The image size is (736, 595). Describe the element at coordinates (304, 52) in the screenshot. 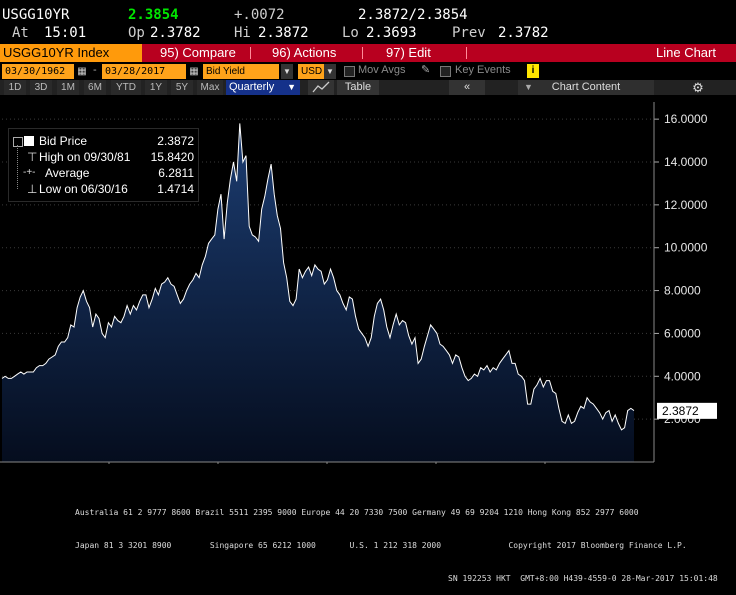

I see `actions-button: 96) Actions` at that location.